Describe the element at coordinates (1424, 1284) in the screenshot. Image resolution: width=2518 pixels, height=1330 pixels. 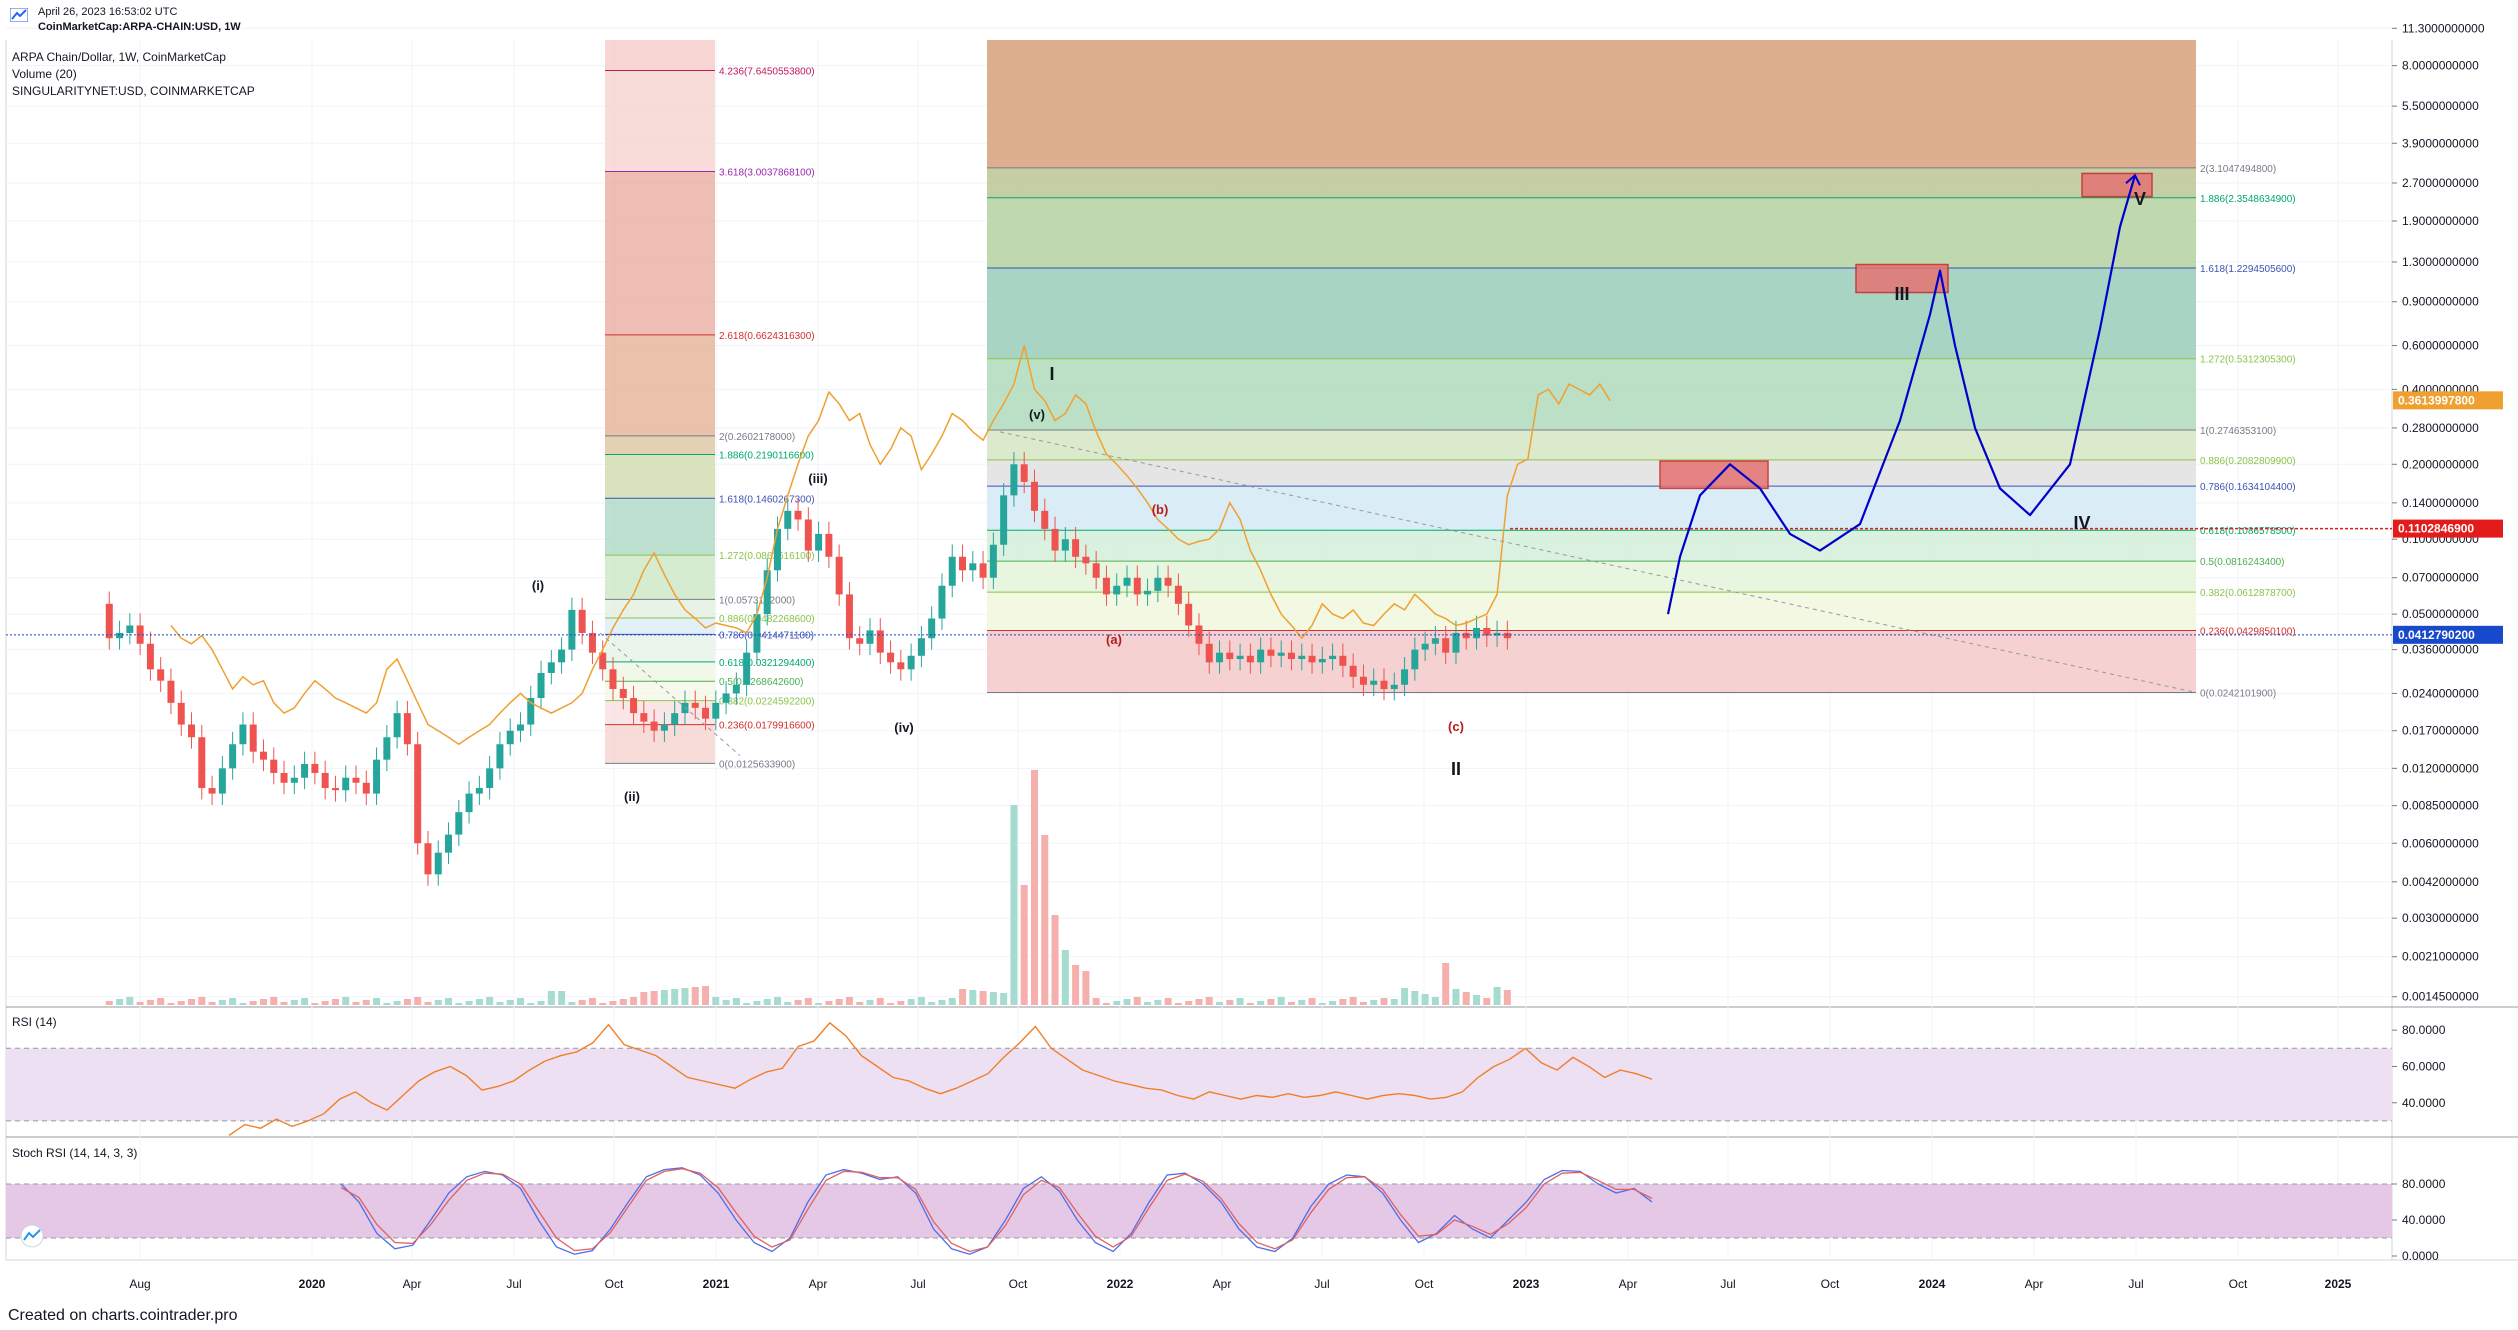
I see `x-tick-label: Oct` at that location.